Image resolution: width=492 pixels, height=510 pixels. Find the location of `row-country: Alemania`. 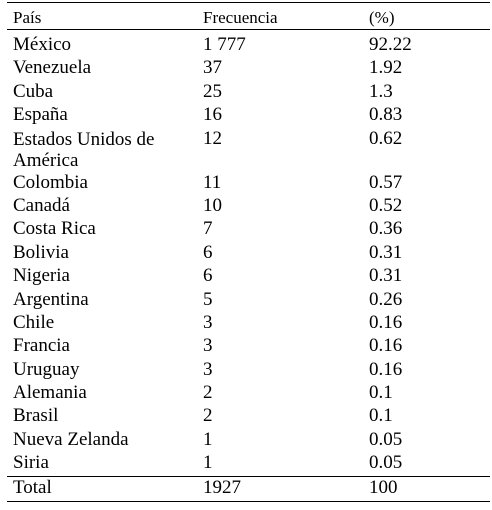

row-country: Alemania is located at coordinates (50, 393).